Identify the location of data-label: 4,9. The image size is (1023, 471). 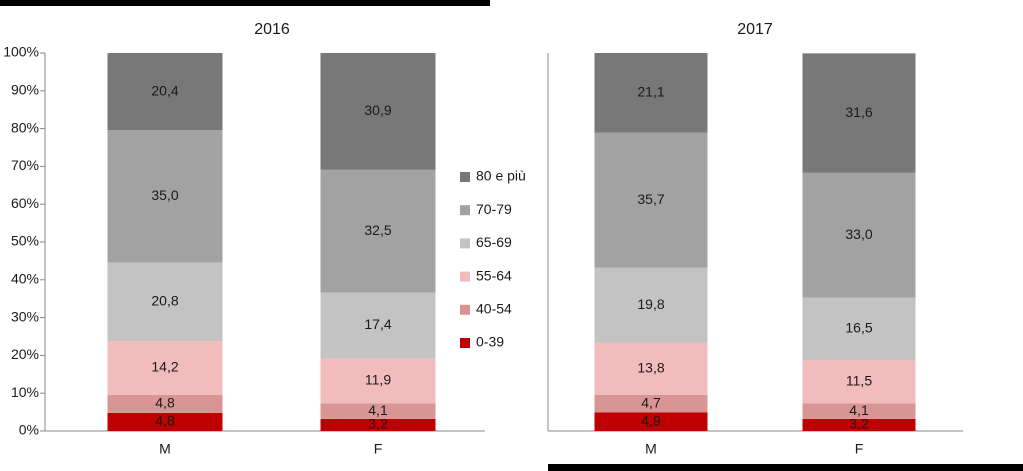
(651, 420).